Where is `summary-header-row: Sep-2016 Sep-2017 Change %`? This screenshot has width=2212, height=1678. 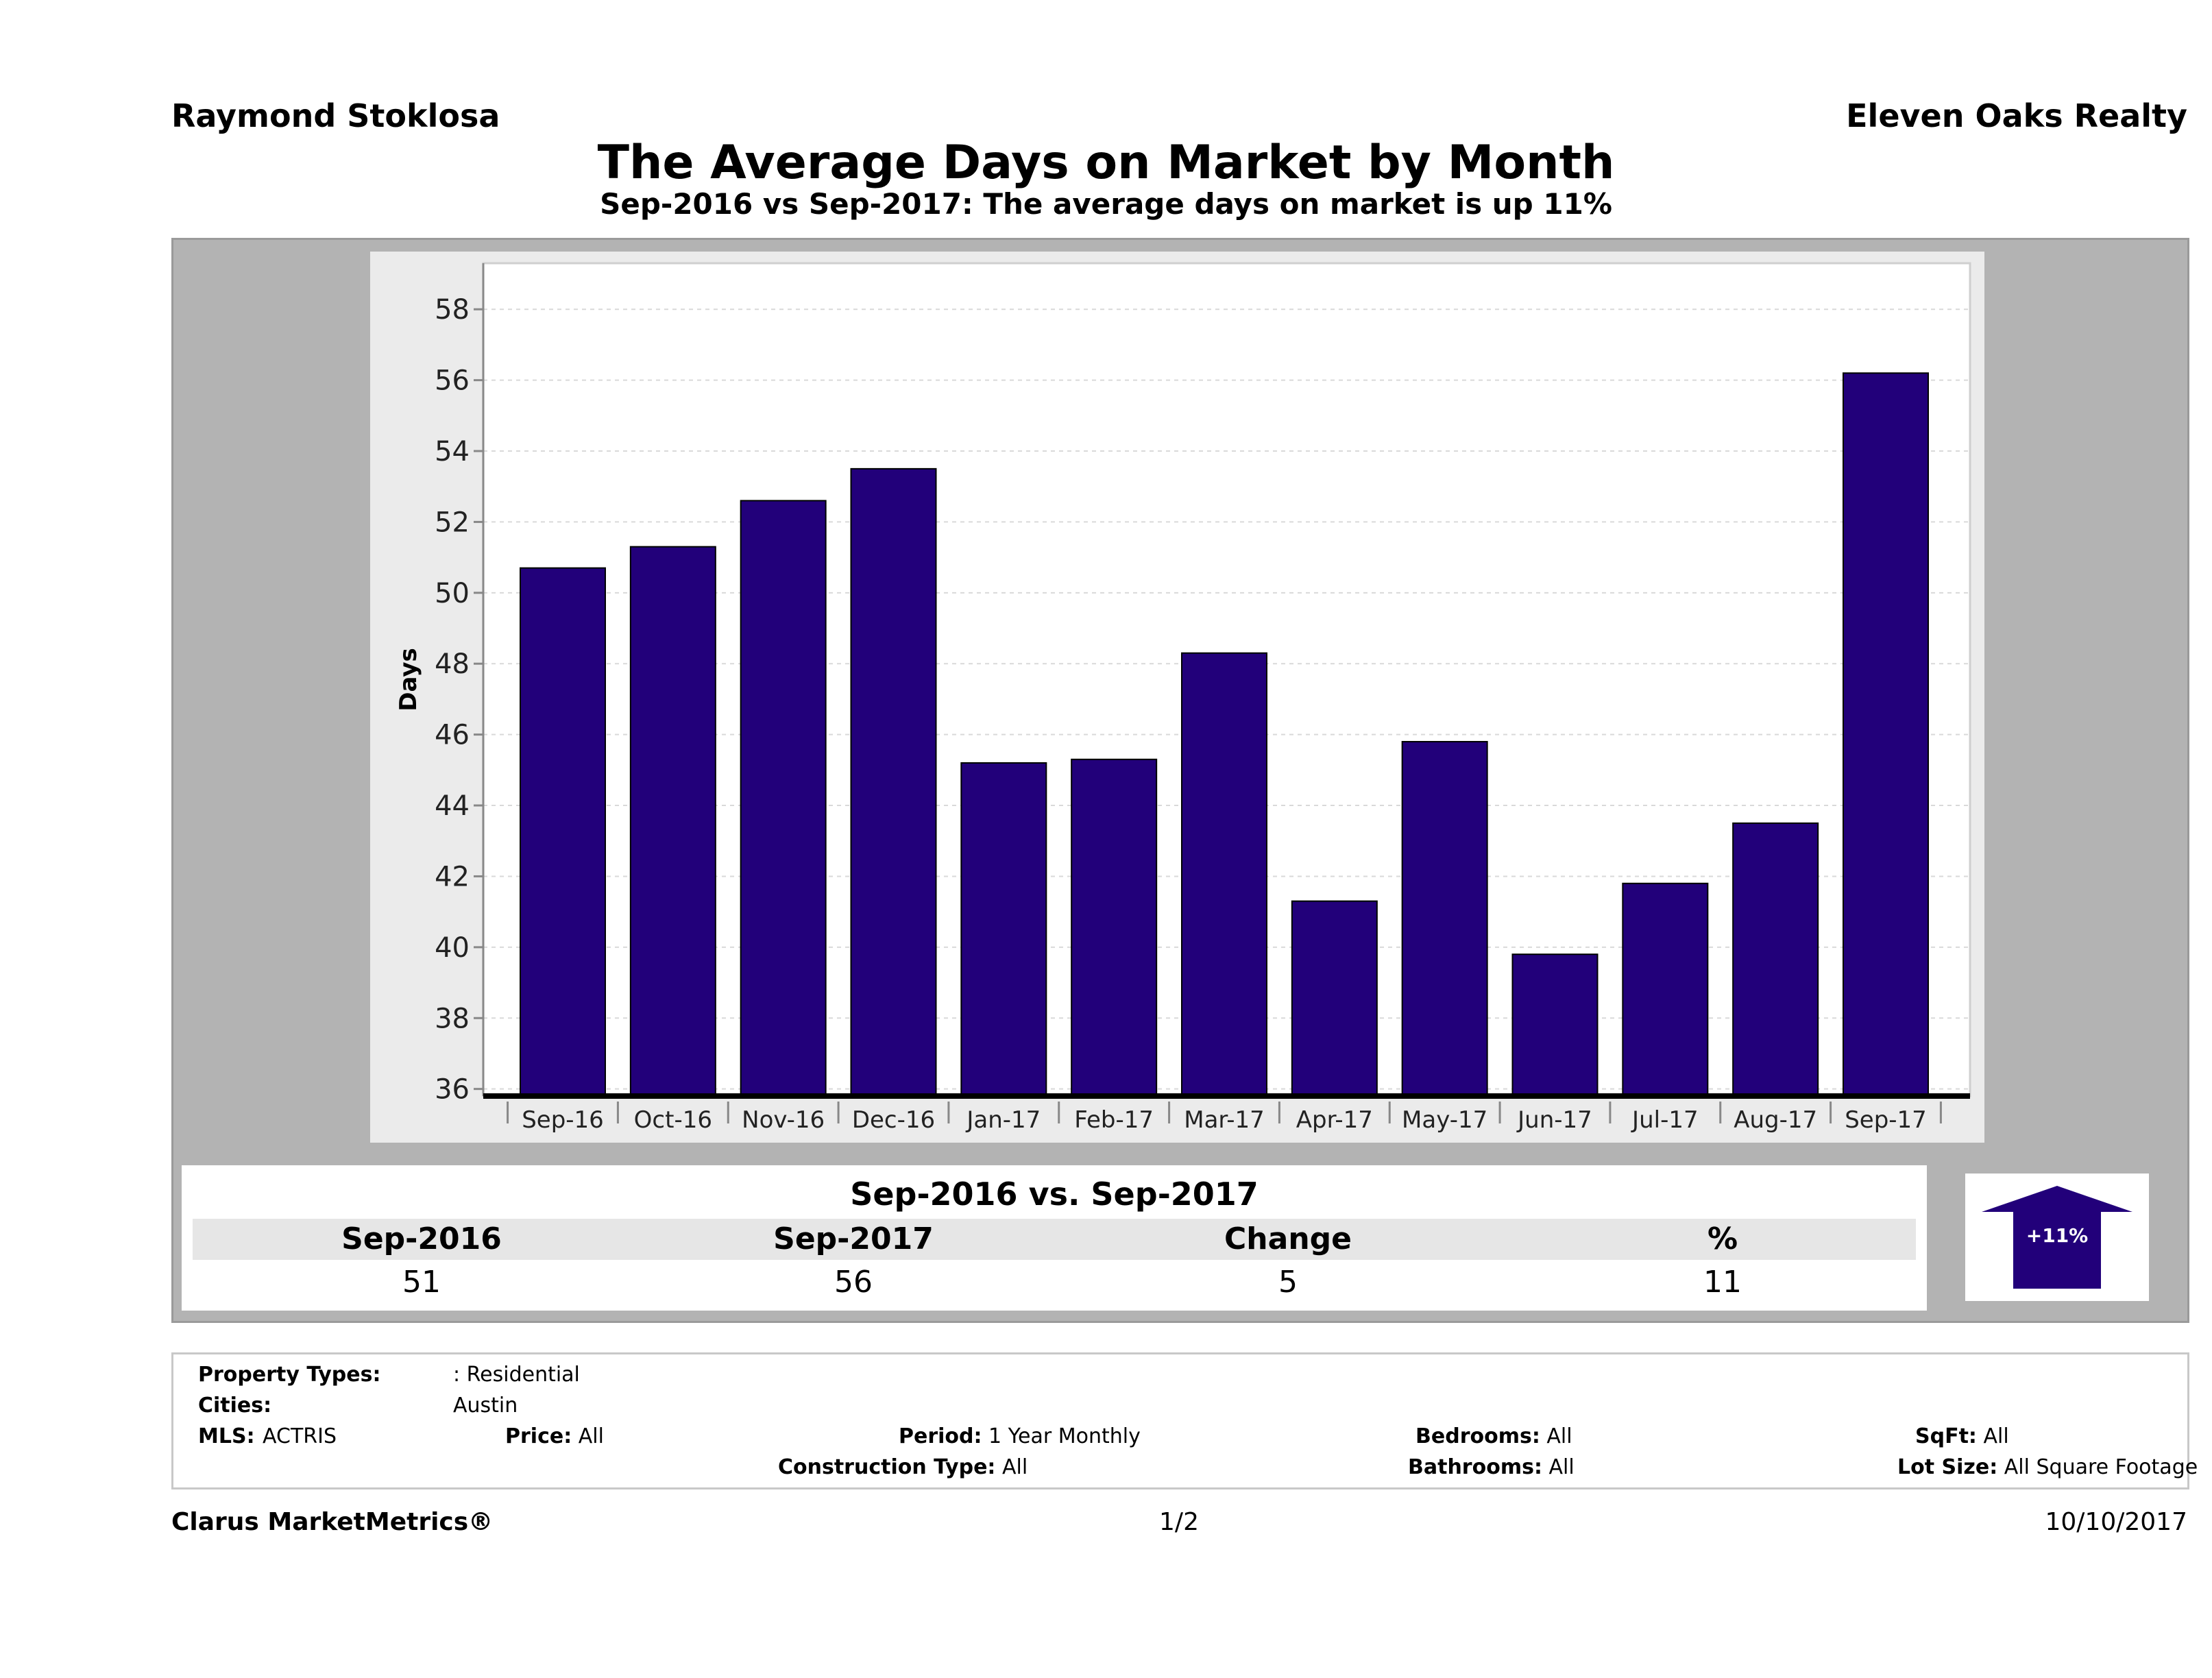 summary-header-row: Sep-2016 Sep-2017 Change % is located at coordinates (1054, 1239).